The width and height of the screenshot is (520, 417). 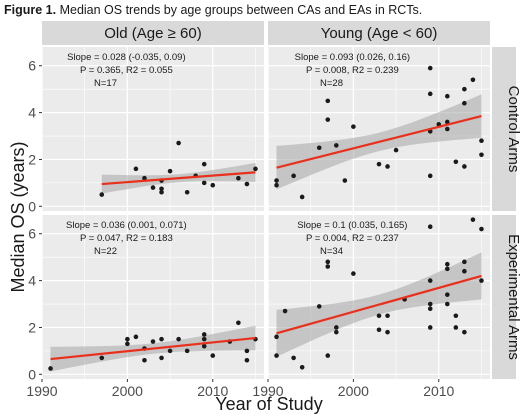 What do you see at coordinates (127, 391) in the screenshot?
I see `x-tick-label: 2000` at bounding box center [127, 391].